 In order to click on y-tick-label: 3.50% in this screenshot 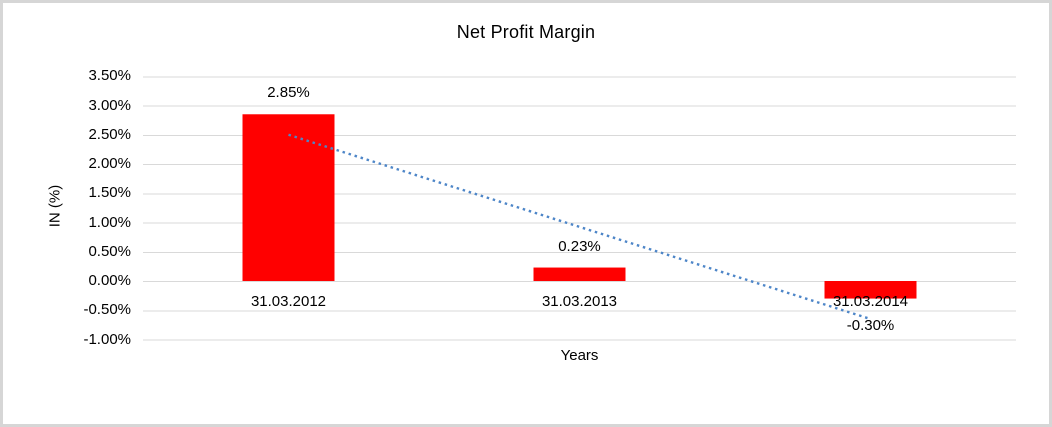, I will do `click(109, 76)`.